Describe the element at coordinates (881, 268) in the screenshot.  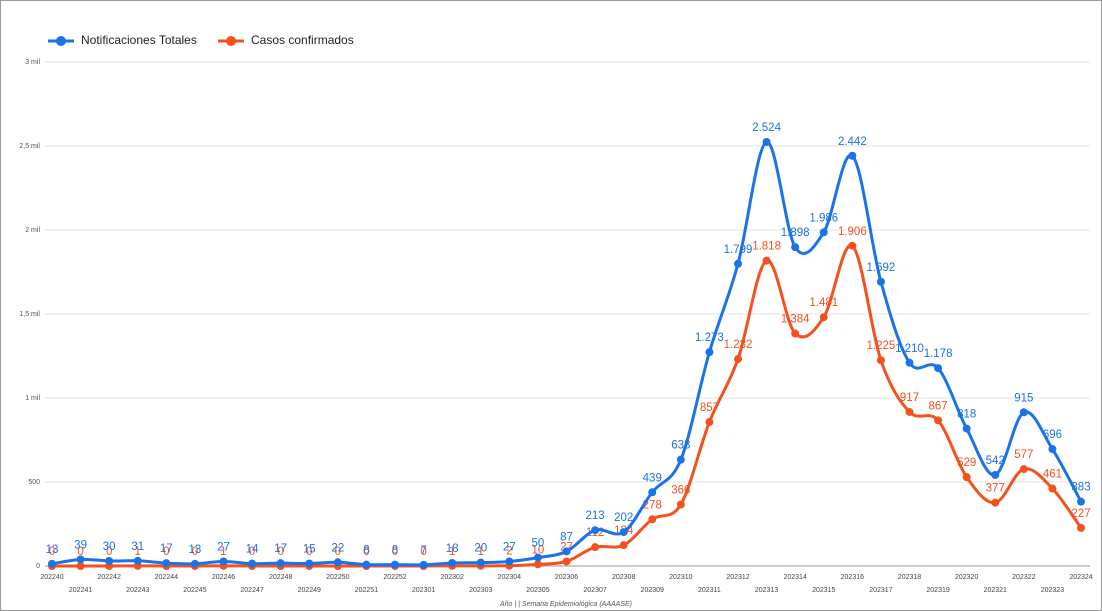
I see `data-label: 1.692` at that location.